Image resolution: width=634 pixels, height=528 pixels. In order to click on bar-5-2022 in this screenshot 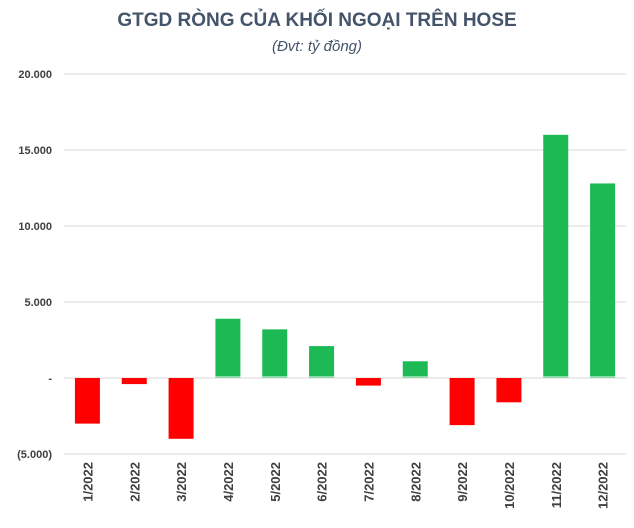, I will do `click(275, 353)`.